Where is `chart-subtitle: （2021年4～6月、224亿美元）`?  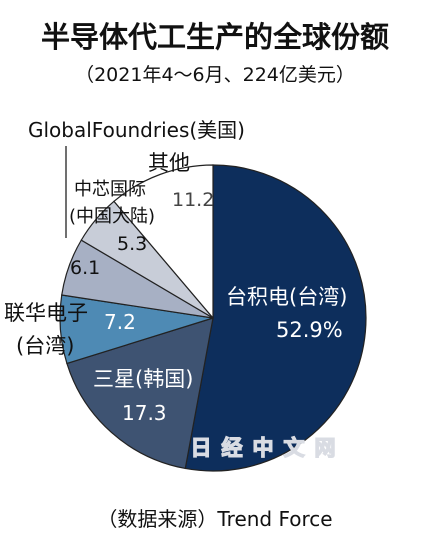 chart-subtitle: （2021年4～6月、224亿美元） is located at coordinates (215, 75).